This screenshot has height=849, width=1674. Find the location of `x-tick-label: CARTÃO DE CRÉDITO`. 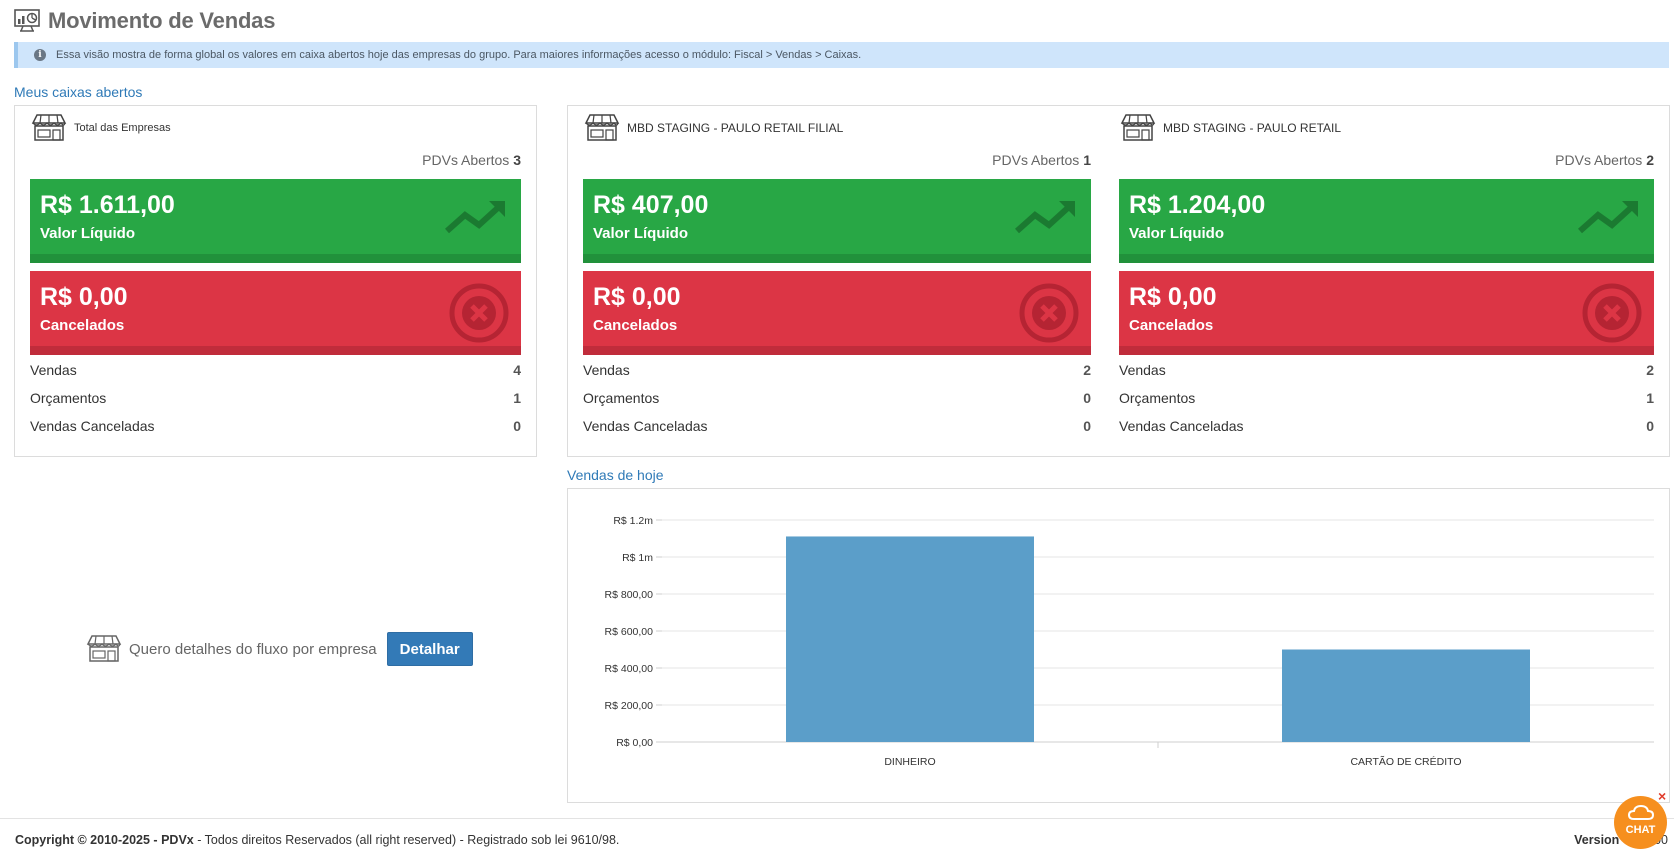

x-tick-label: CARTÃO DE CRÉDITO is located at coordinates (1405, 761).